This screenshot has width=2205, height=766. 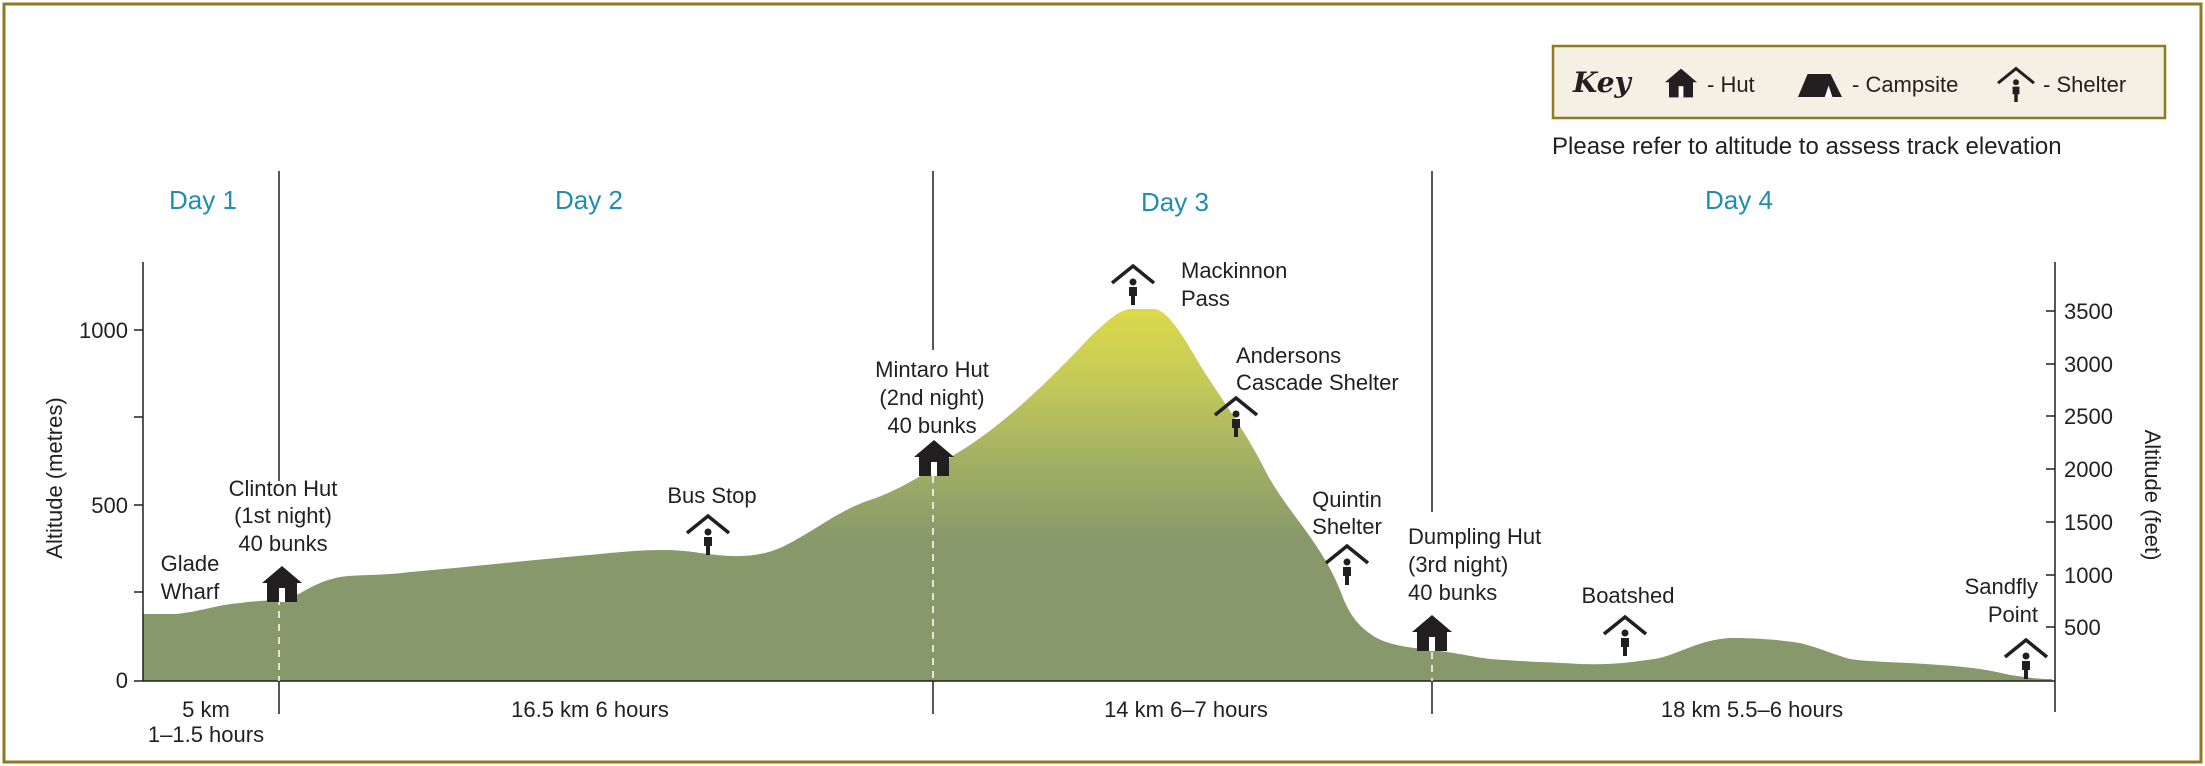 What do you see at coordinates (1432, 633) in the screenshot?
I see `dumpling-hut-icon` at bounding box center [1432, 633].